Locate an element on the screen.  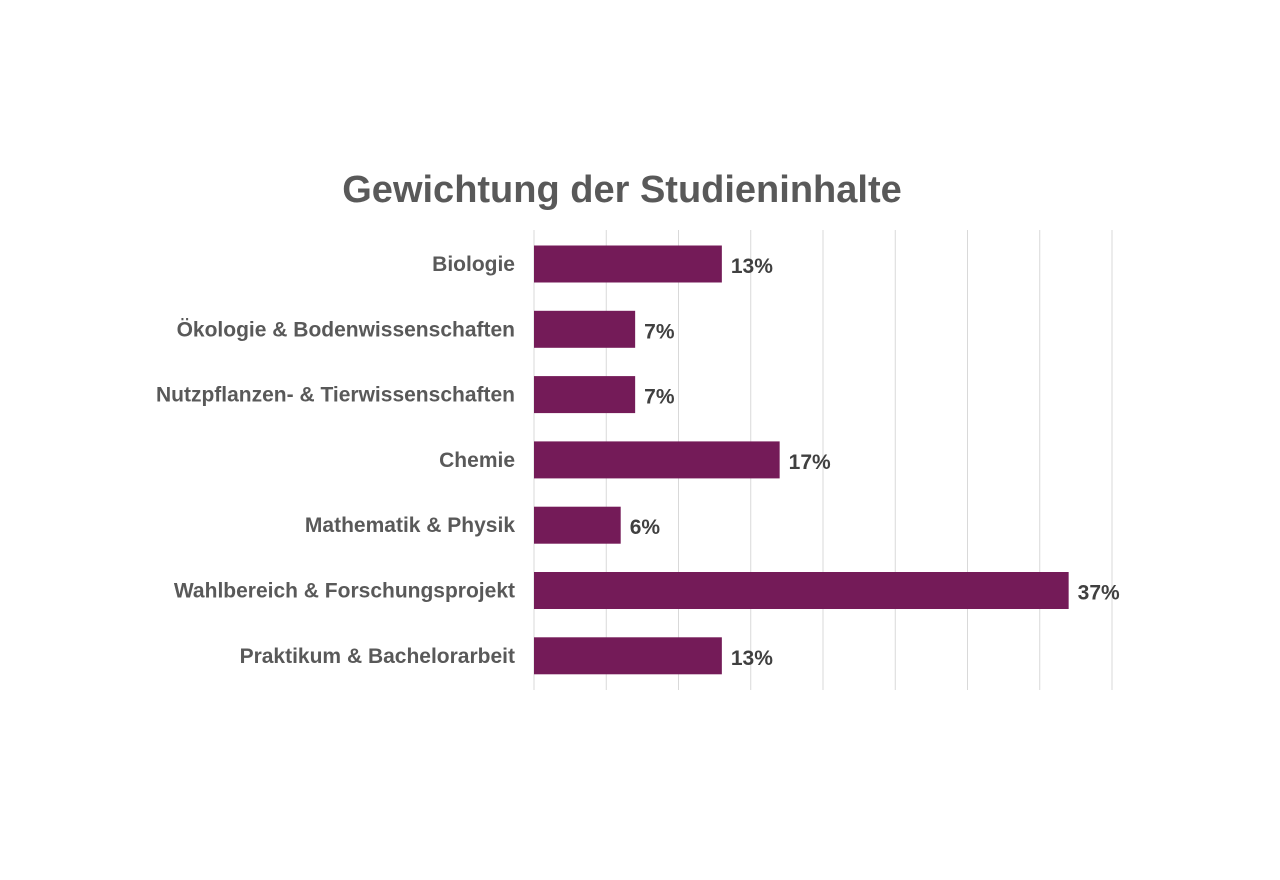
data-label: 37% is located at coordinates (1099, 593).